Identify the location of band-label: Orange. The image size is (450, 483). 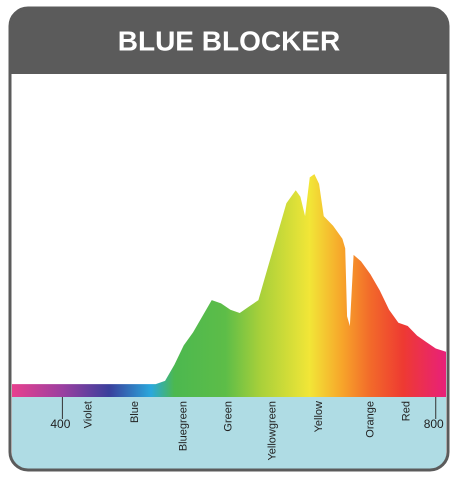
(370, 419).